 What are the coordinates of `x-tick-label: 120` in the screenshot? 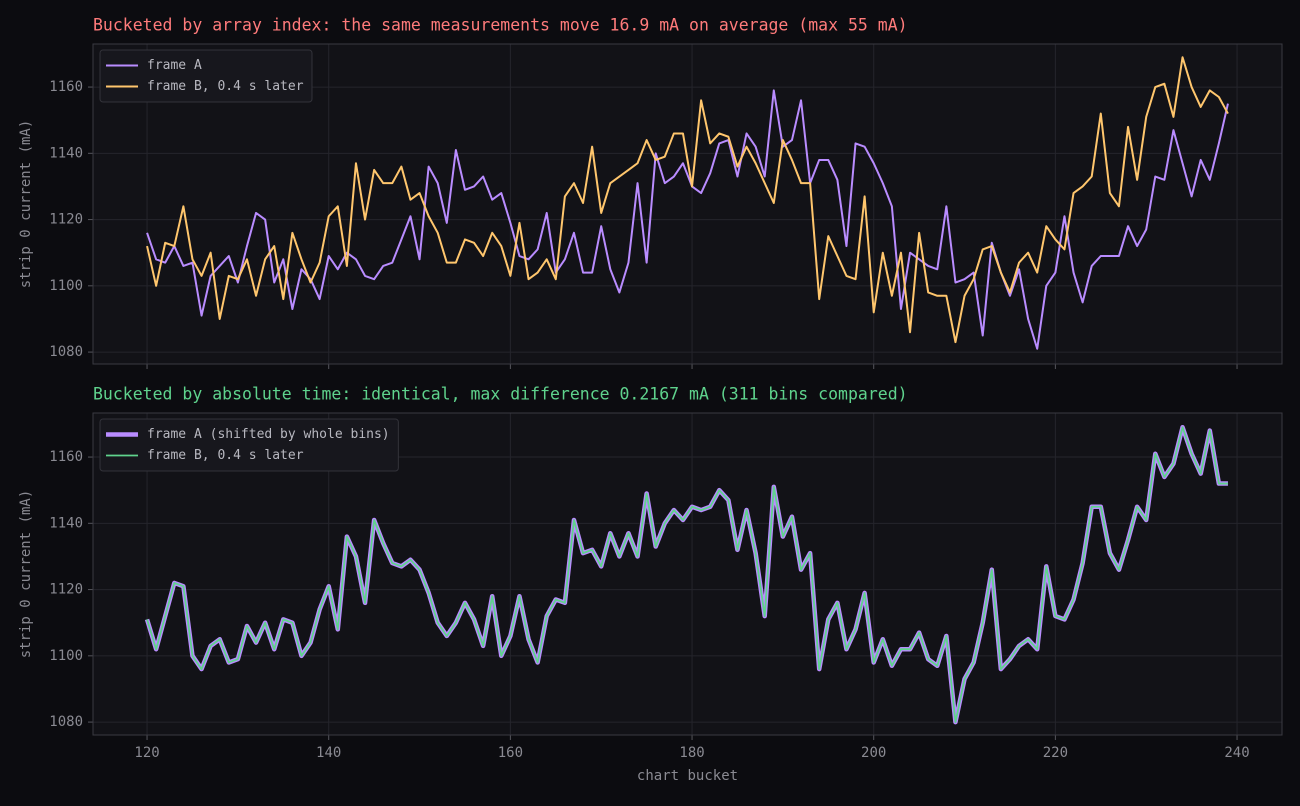 It's located at (146, 753).